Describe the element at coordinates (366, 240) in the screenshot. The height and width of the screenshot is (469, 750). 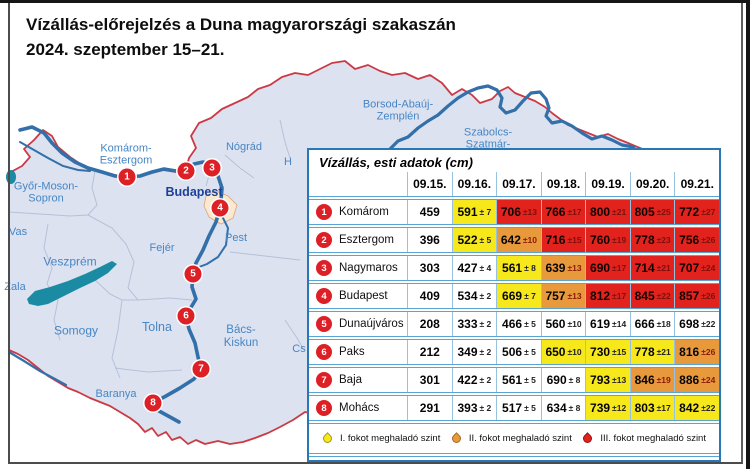
I see `station-name: Esztergom` at that location.